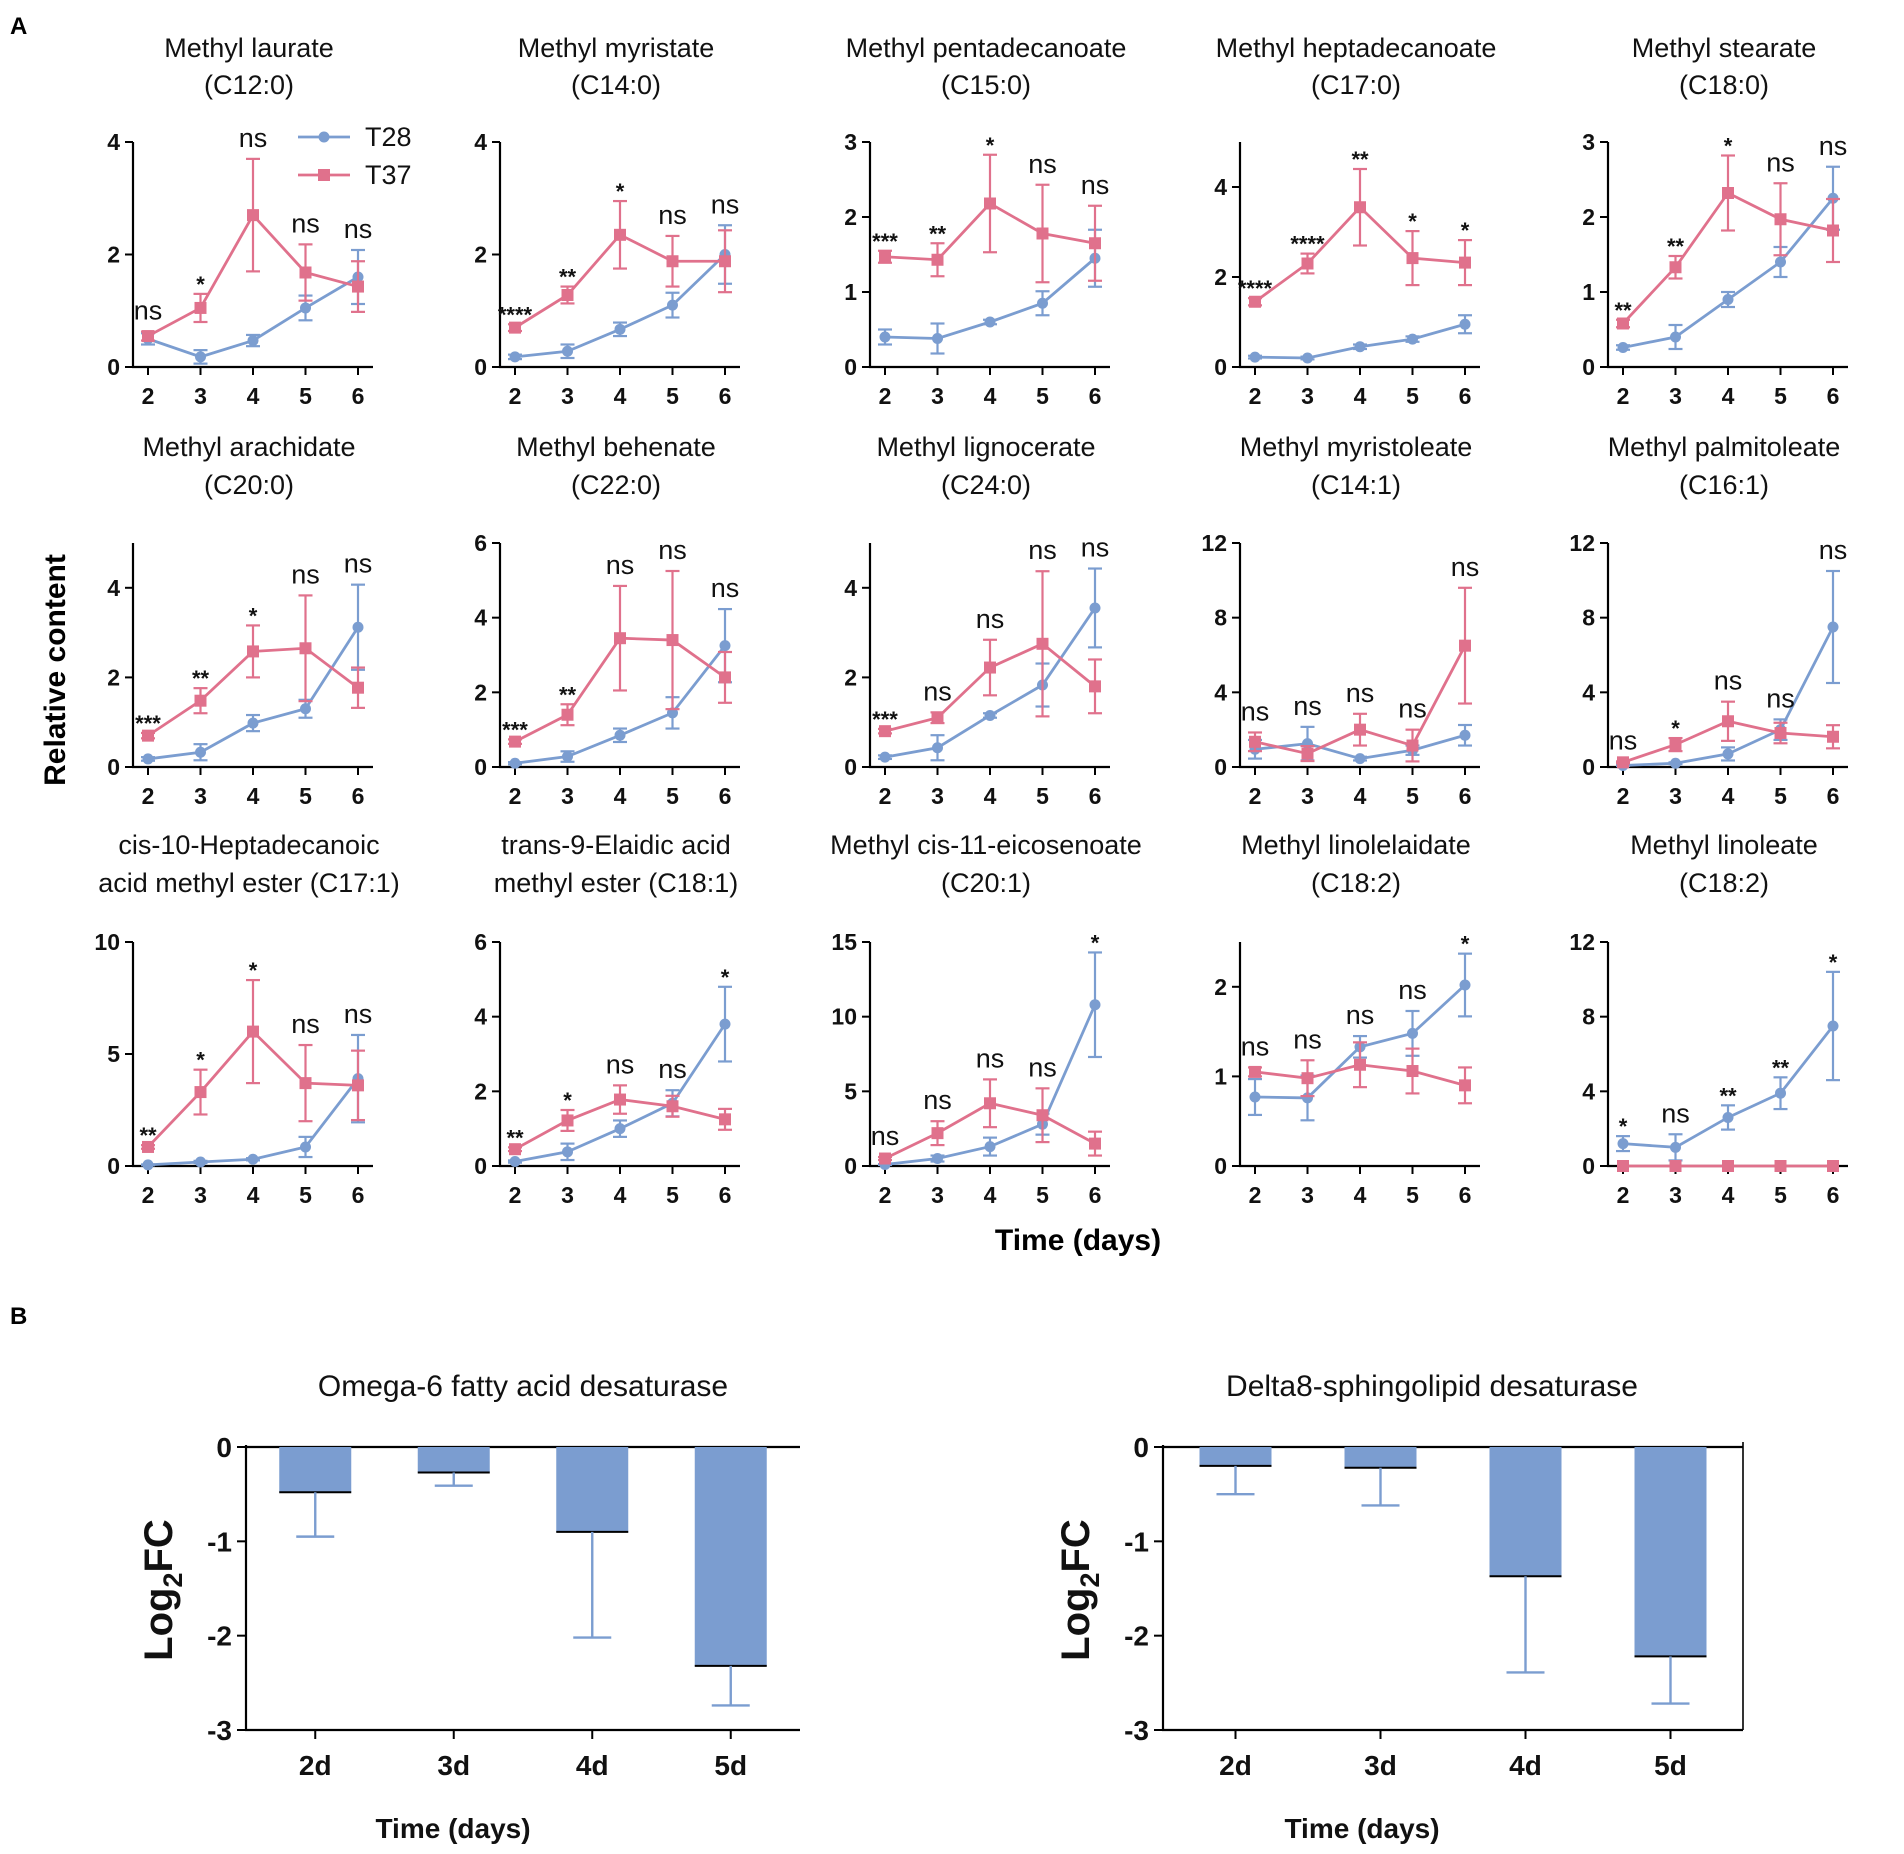 The width and height of the screenshot is (1904, 1854). I want to click on y-tick-label: 6, so click(480, 543).